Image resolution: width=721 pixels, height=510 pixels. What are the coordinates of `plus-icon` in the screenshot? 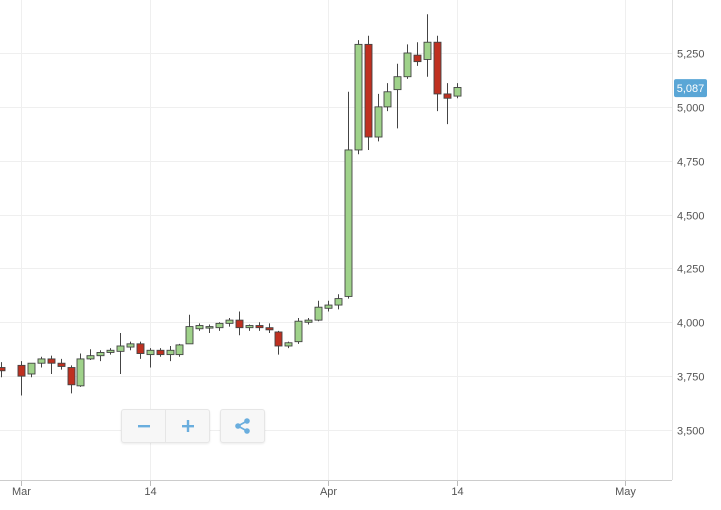 It's located at (187, 426).